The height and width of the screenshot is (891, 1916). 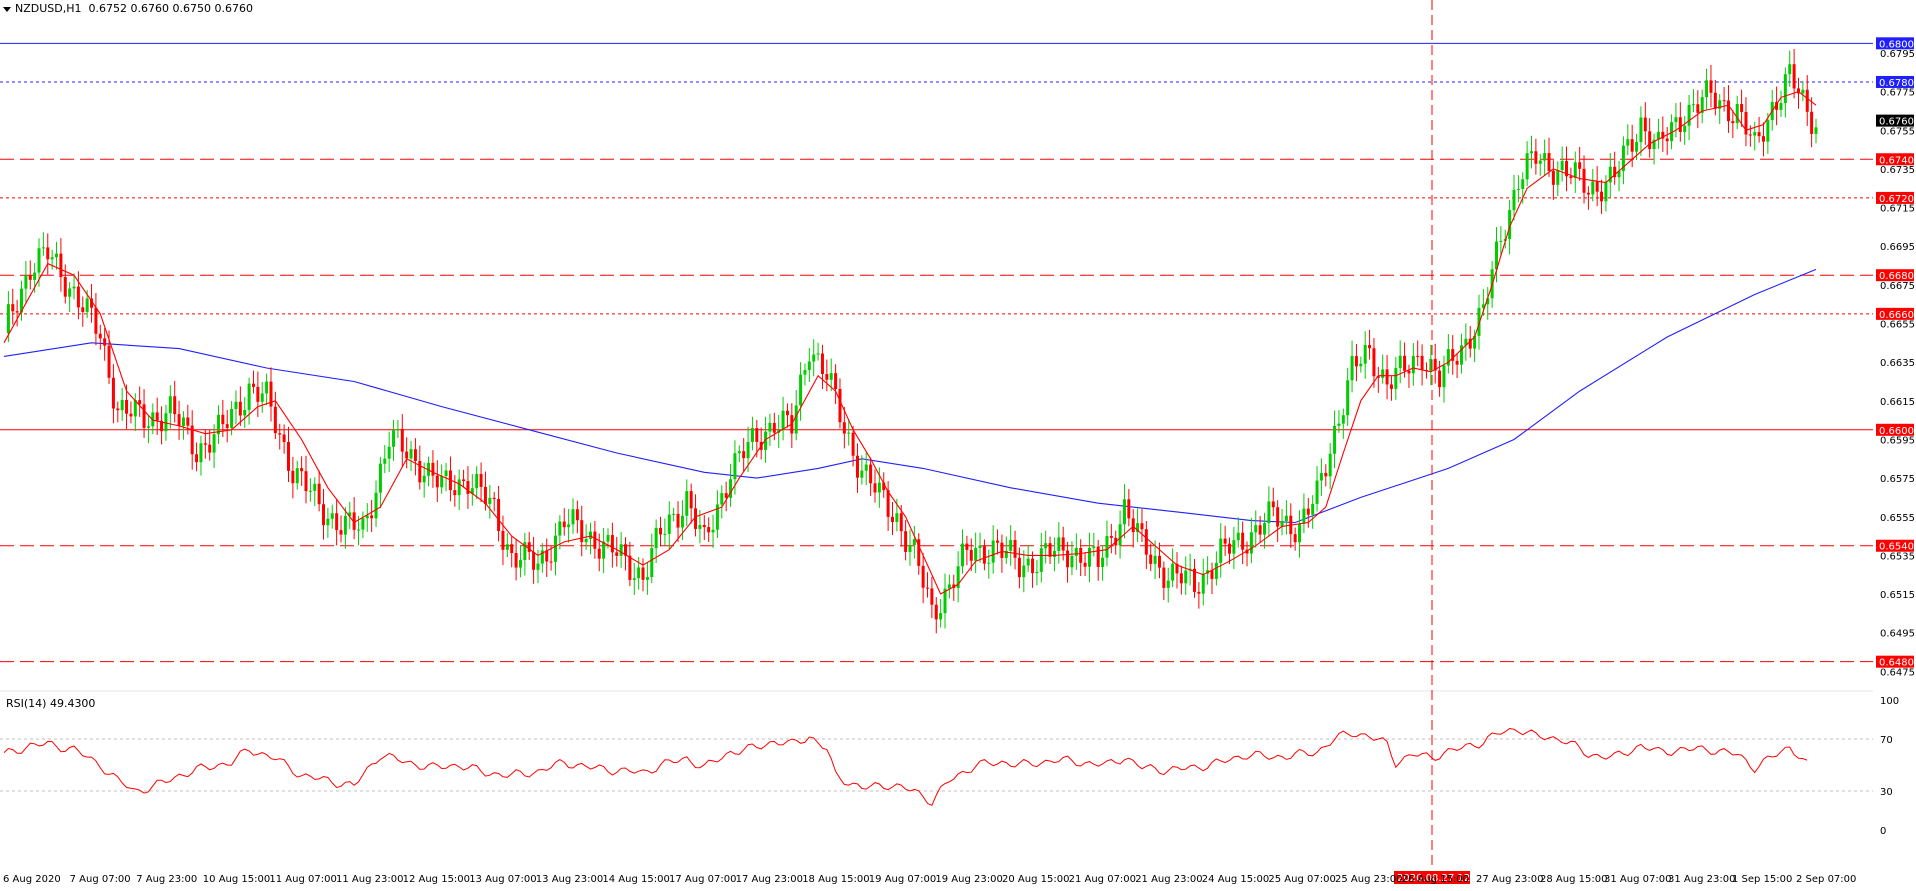 I want to click on rsi-tick-1: 70, so click(x=1886, y=740).